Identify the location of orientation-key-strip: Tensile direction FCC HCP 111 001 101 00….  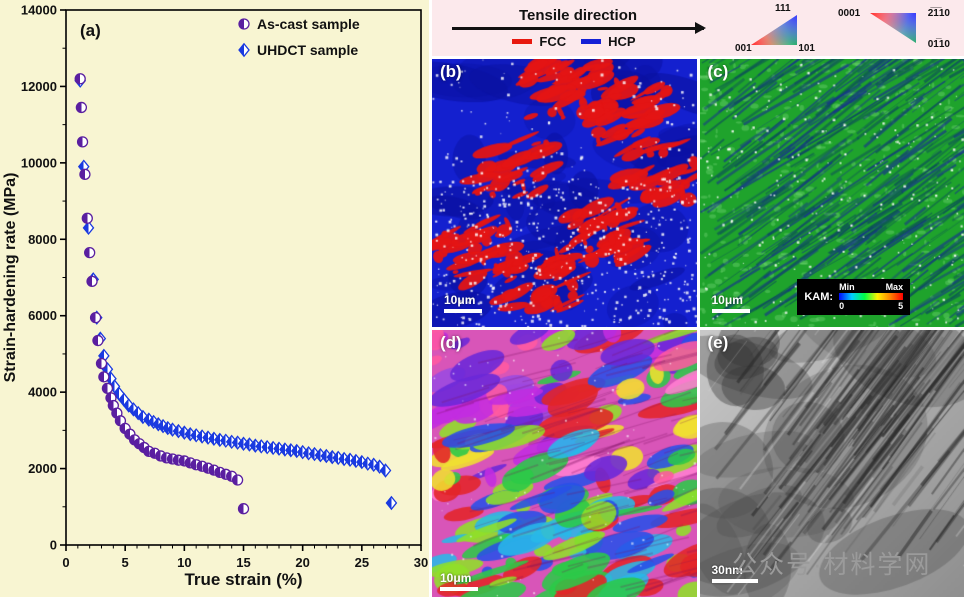
(698, 28).